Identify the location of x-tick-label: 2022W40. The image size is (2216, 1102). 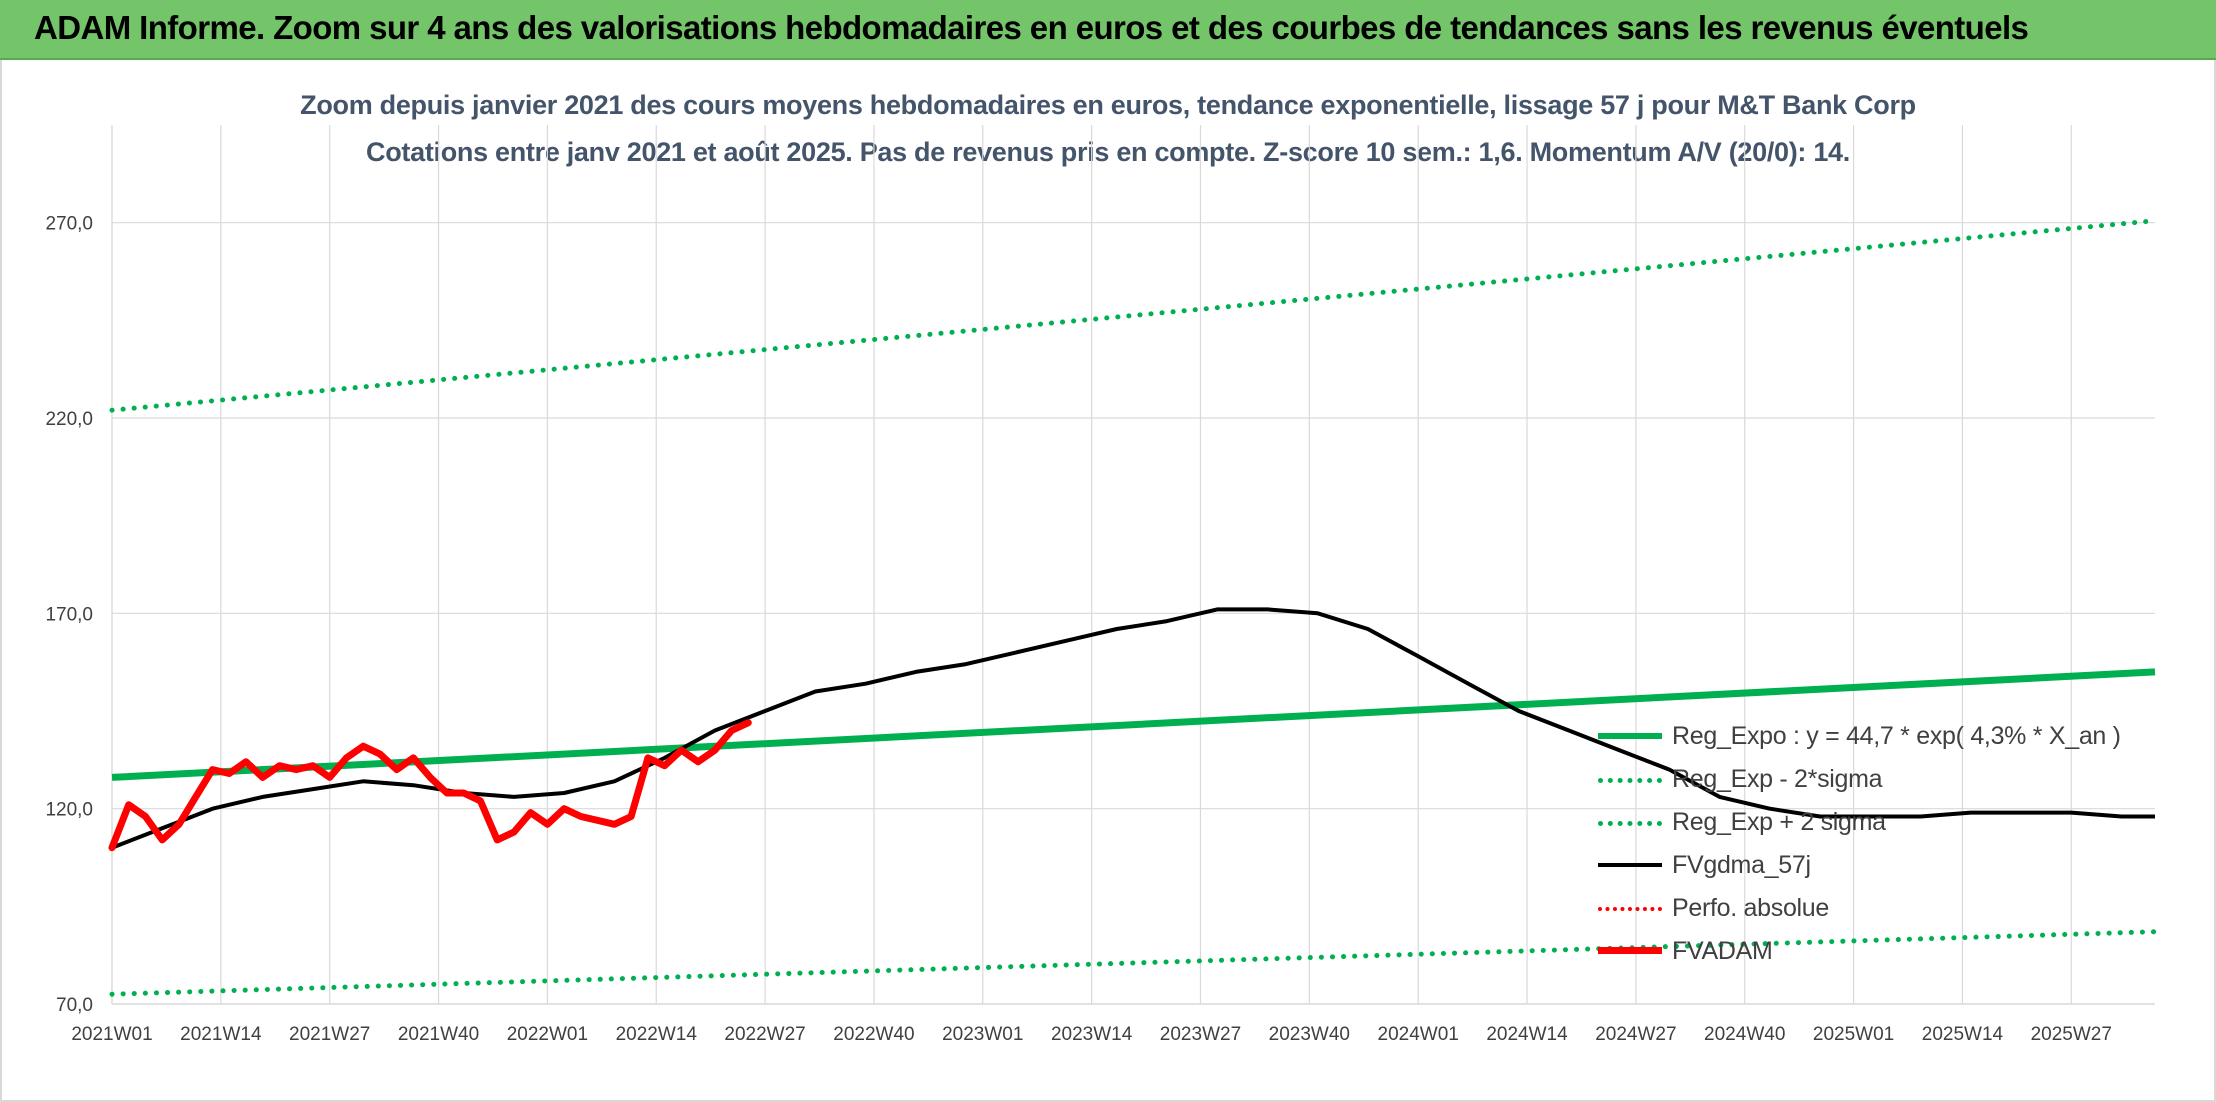
(873, 1034).